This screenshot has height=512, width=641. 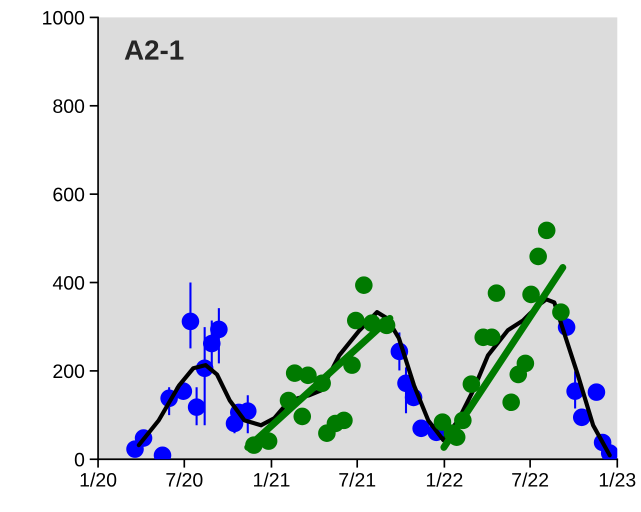 I want to click on x-tick-label: 1/21, so click(x=272, y=479).